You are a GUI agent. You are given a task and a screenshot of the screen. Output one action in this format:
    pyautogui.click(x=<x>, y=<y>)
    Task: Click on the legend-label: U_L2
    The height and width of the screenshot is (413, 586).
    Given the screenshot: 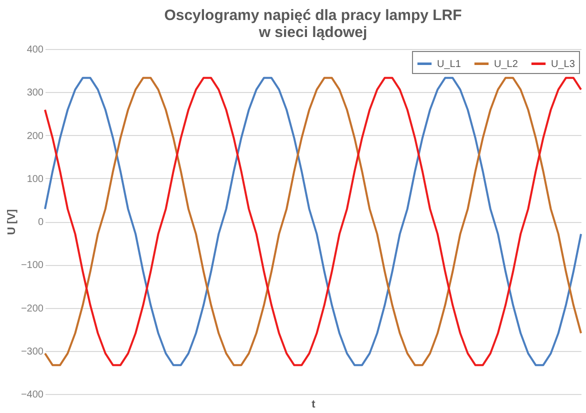 What is the action you would take?
    pyautogui.click(x=506, y=64)
    